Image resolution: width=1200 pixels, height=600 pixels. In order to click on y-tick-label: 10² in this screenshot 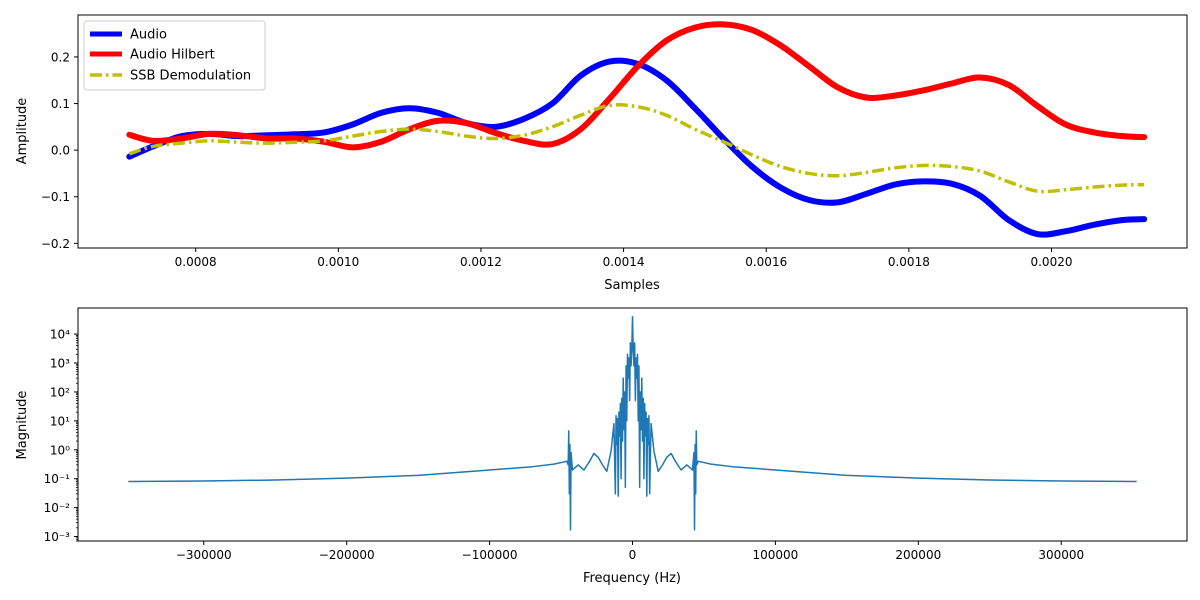, I will do `click(60, 392)`.